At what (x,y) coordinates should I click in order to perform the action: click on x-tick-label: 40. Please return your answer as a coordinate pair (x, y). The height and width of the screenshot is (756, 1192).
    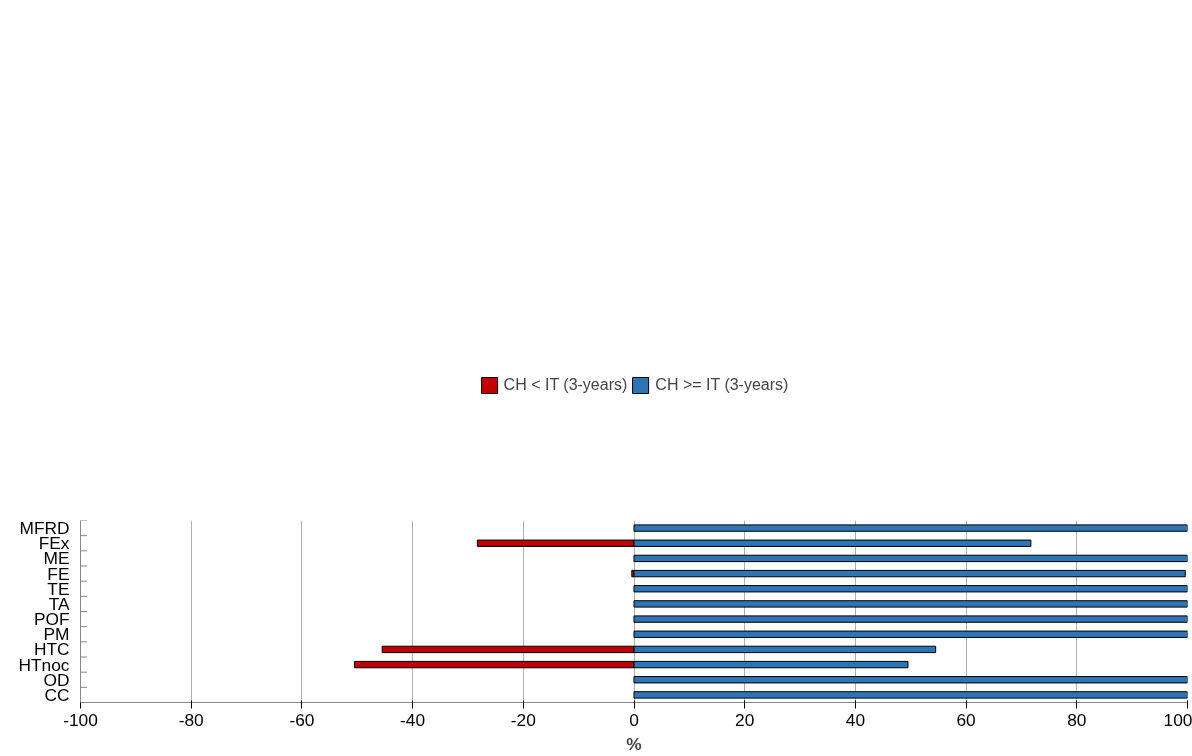
    Looking at the image, I should click on (855, 719).